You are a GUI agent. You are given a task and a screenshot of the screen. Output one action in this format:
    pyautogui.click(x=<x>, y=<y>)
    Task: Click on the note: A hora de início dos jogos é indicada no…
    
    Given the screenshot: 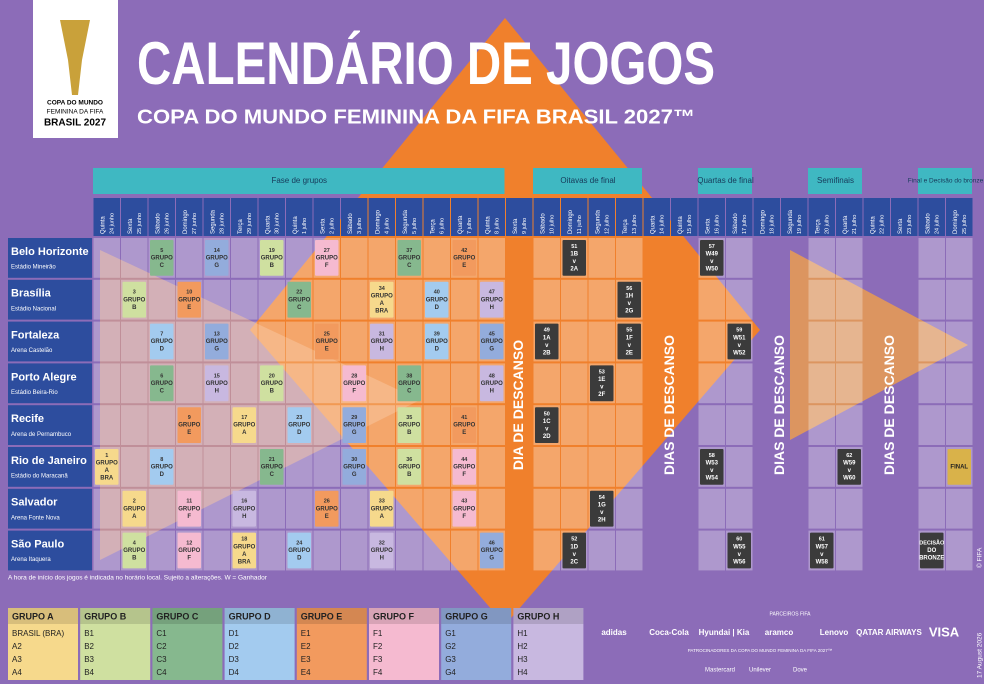 What is the action you would take?
    pyautogui.click(x=138, y=578)
    